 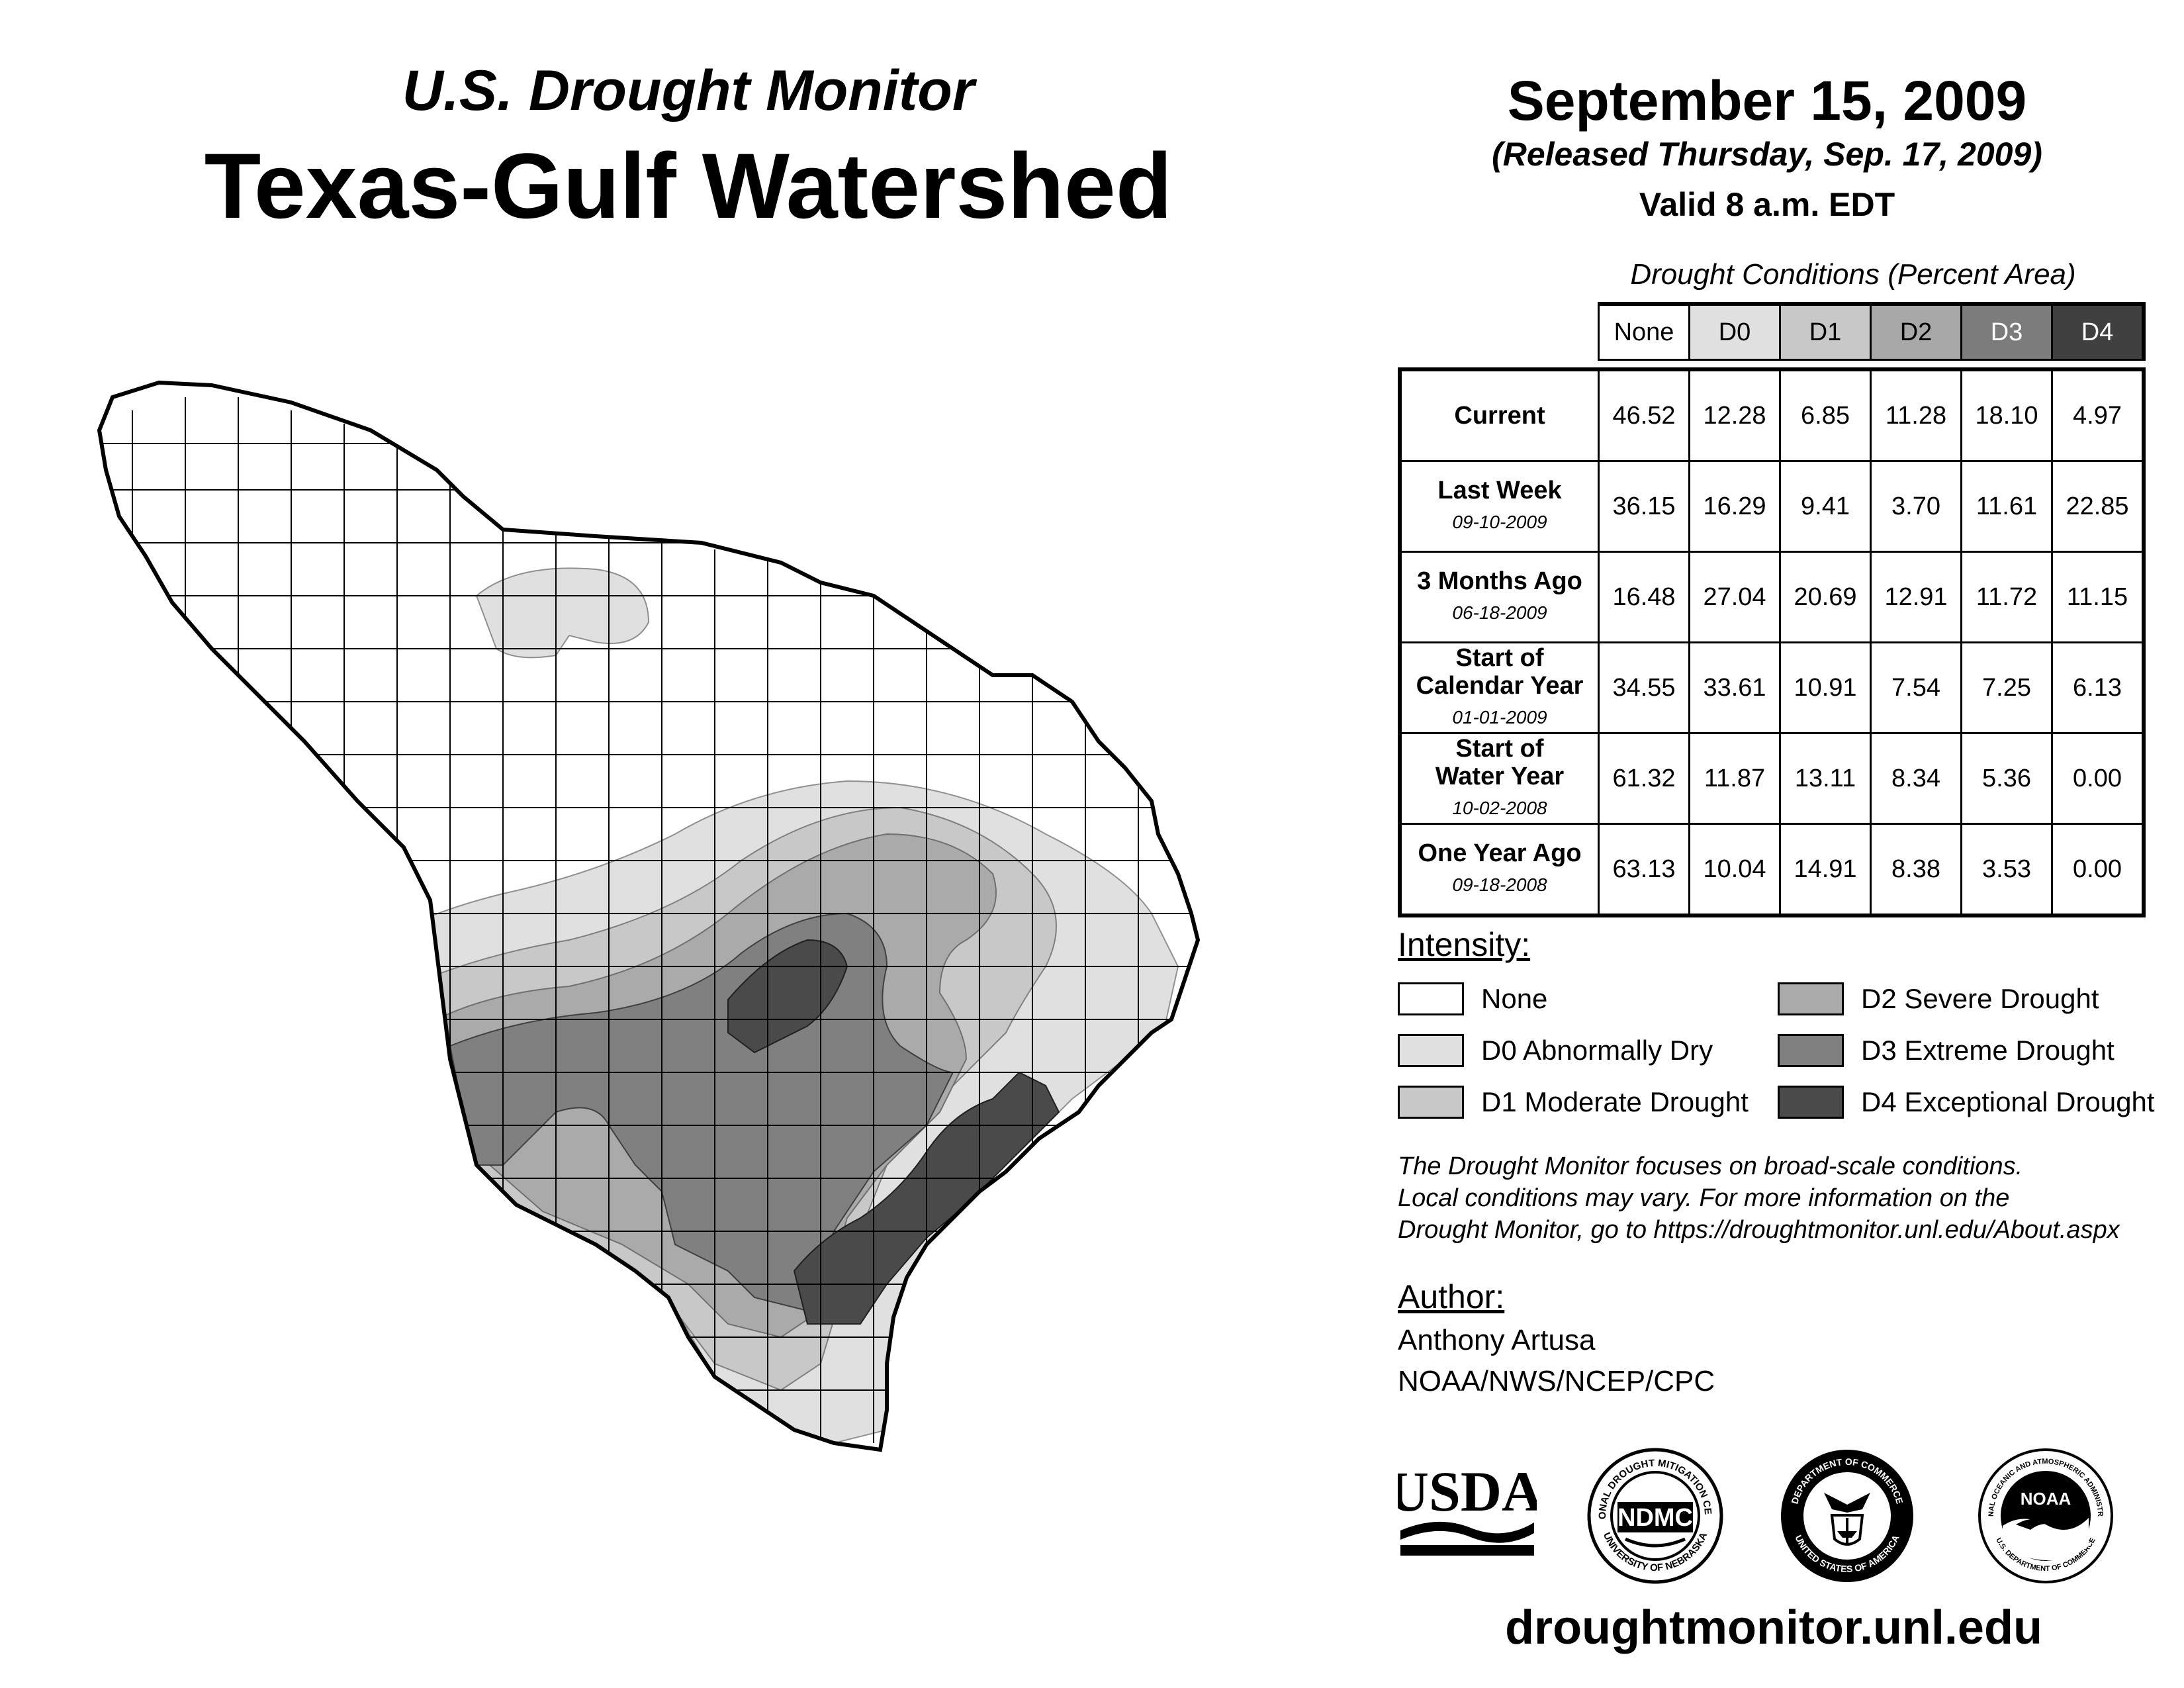 I want to click on table-cell: 8.38, so click(x=1916, y=870).